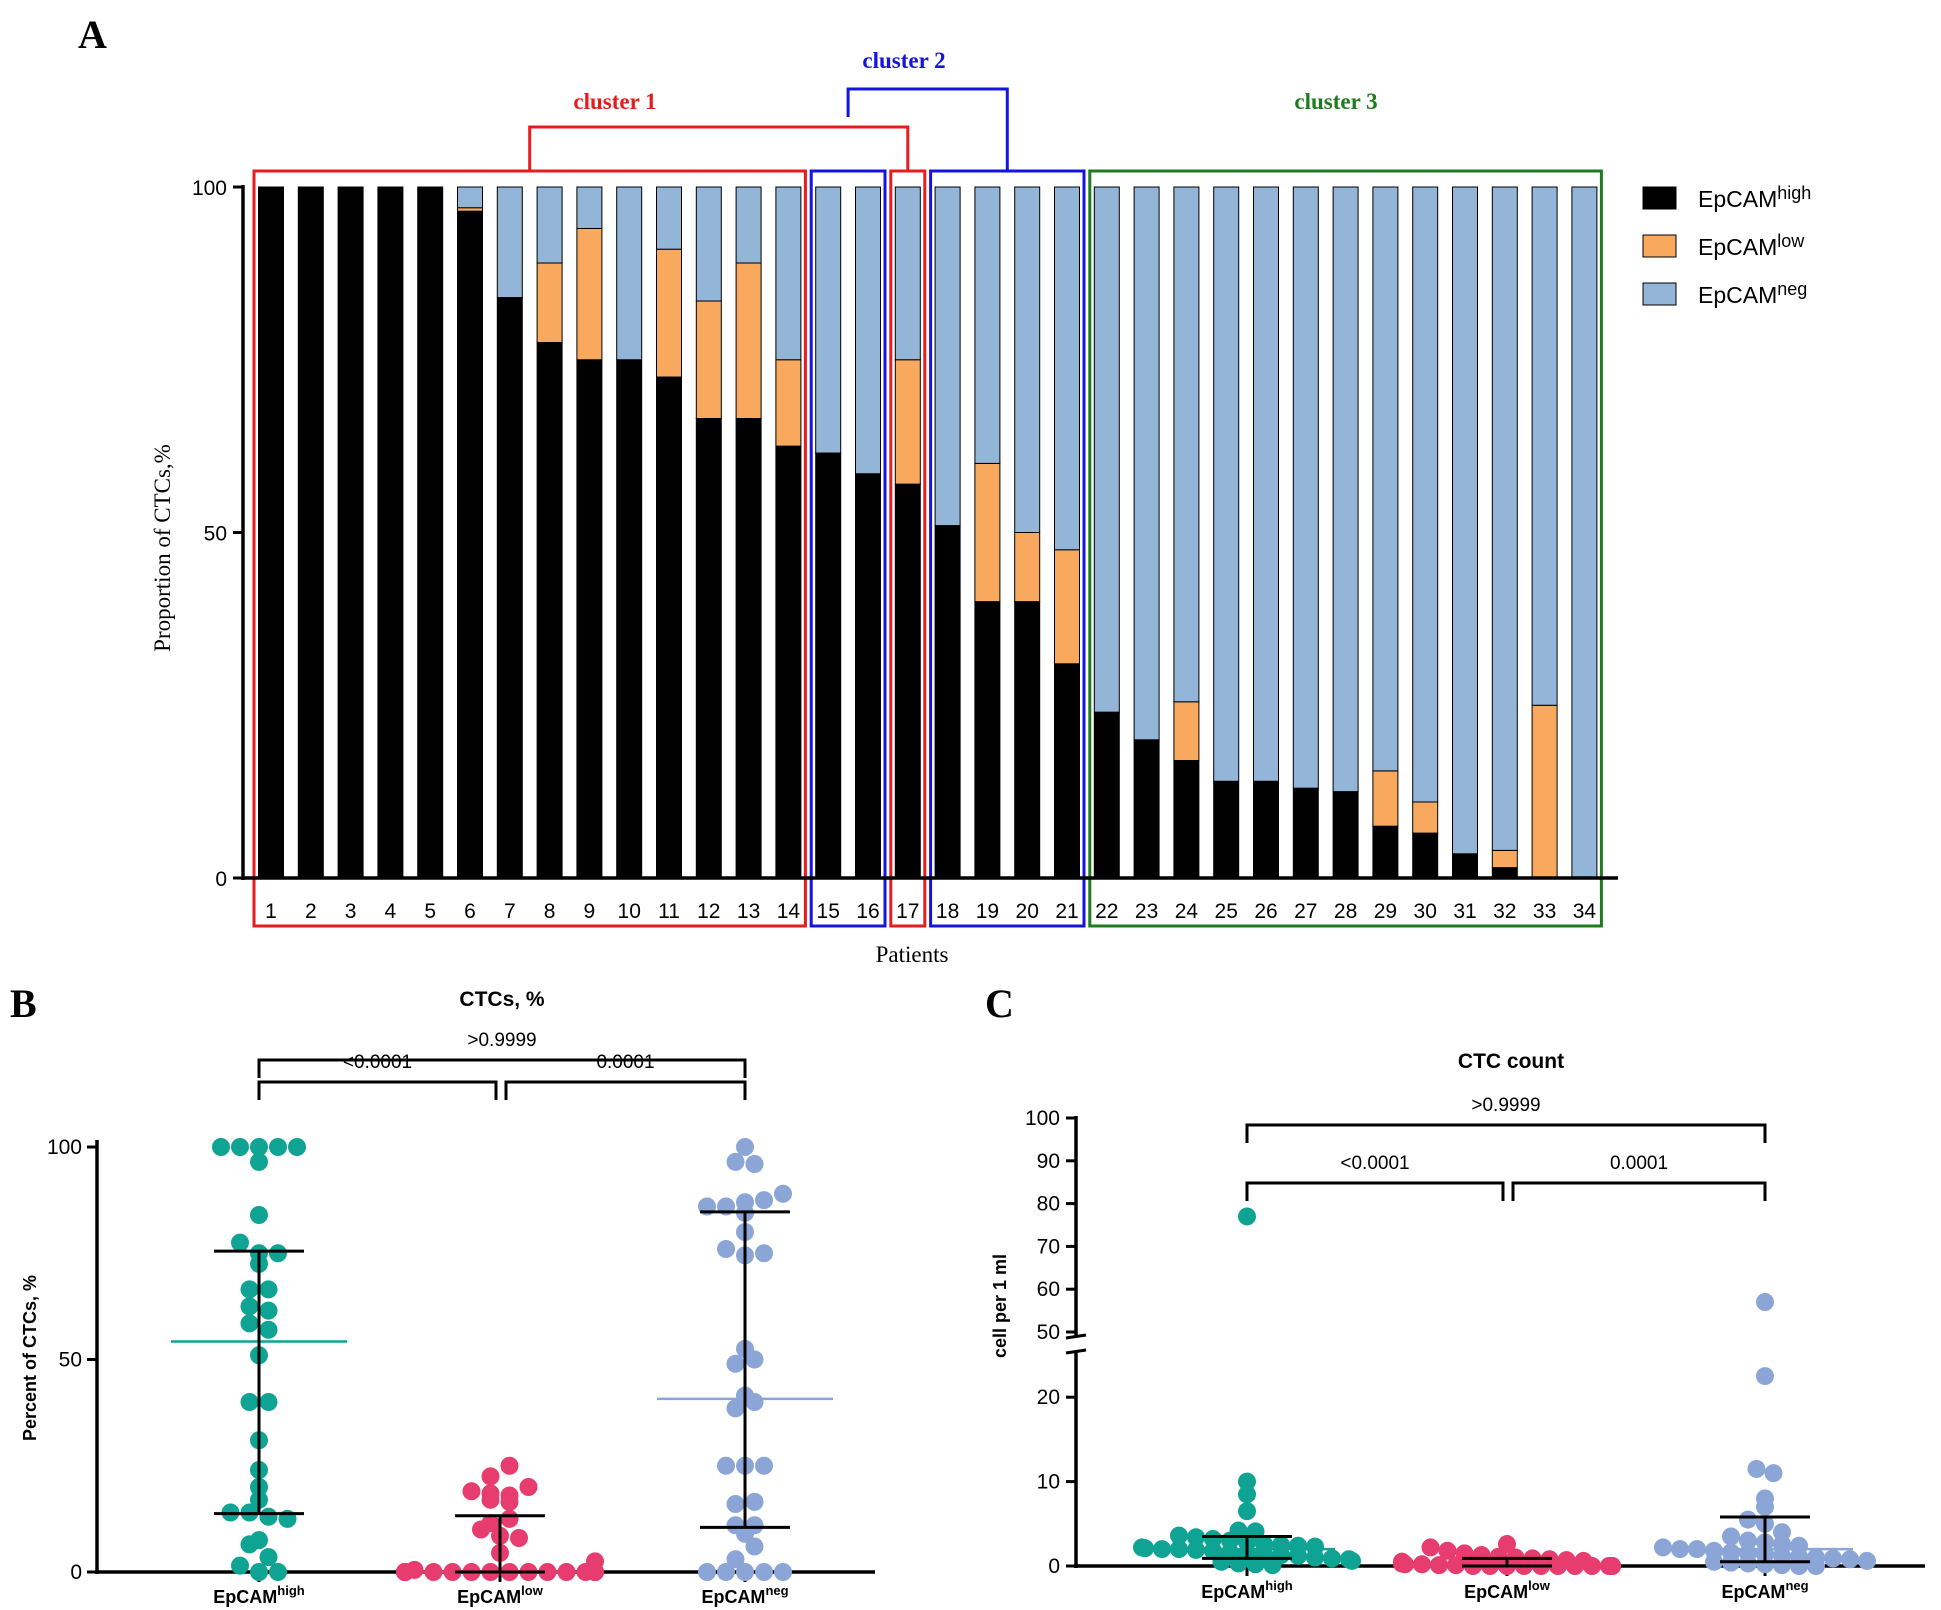 Image resolution: width=1941 pixels, height=1610 pixels. What do you see at coordinates (1764, 1590) in the screenshot?
I see `x-category-label: EpCAMneg` at bounding box center [1764, 1590].